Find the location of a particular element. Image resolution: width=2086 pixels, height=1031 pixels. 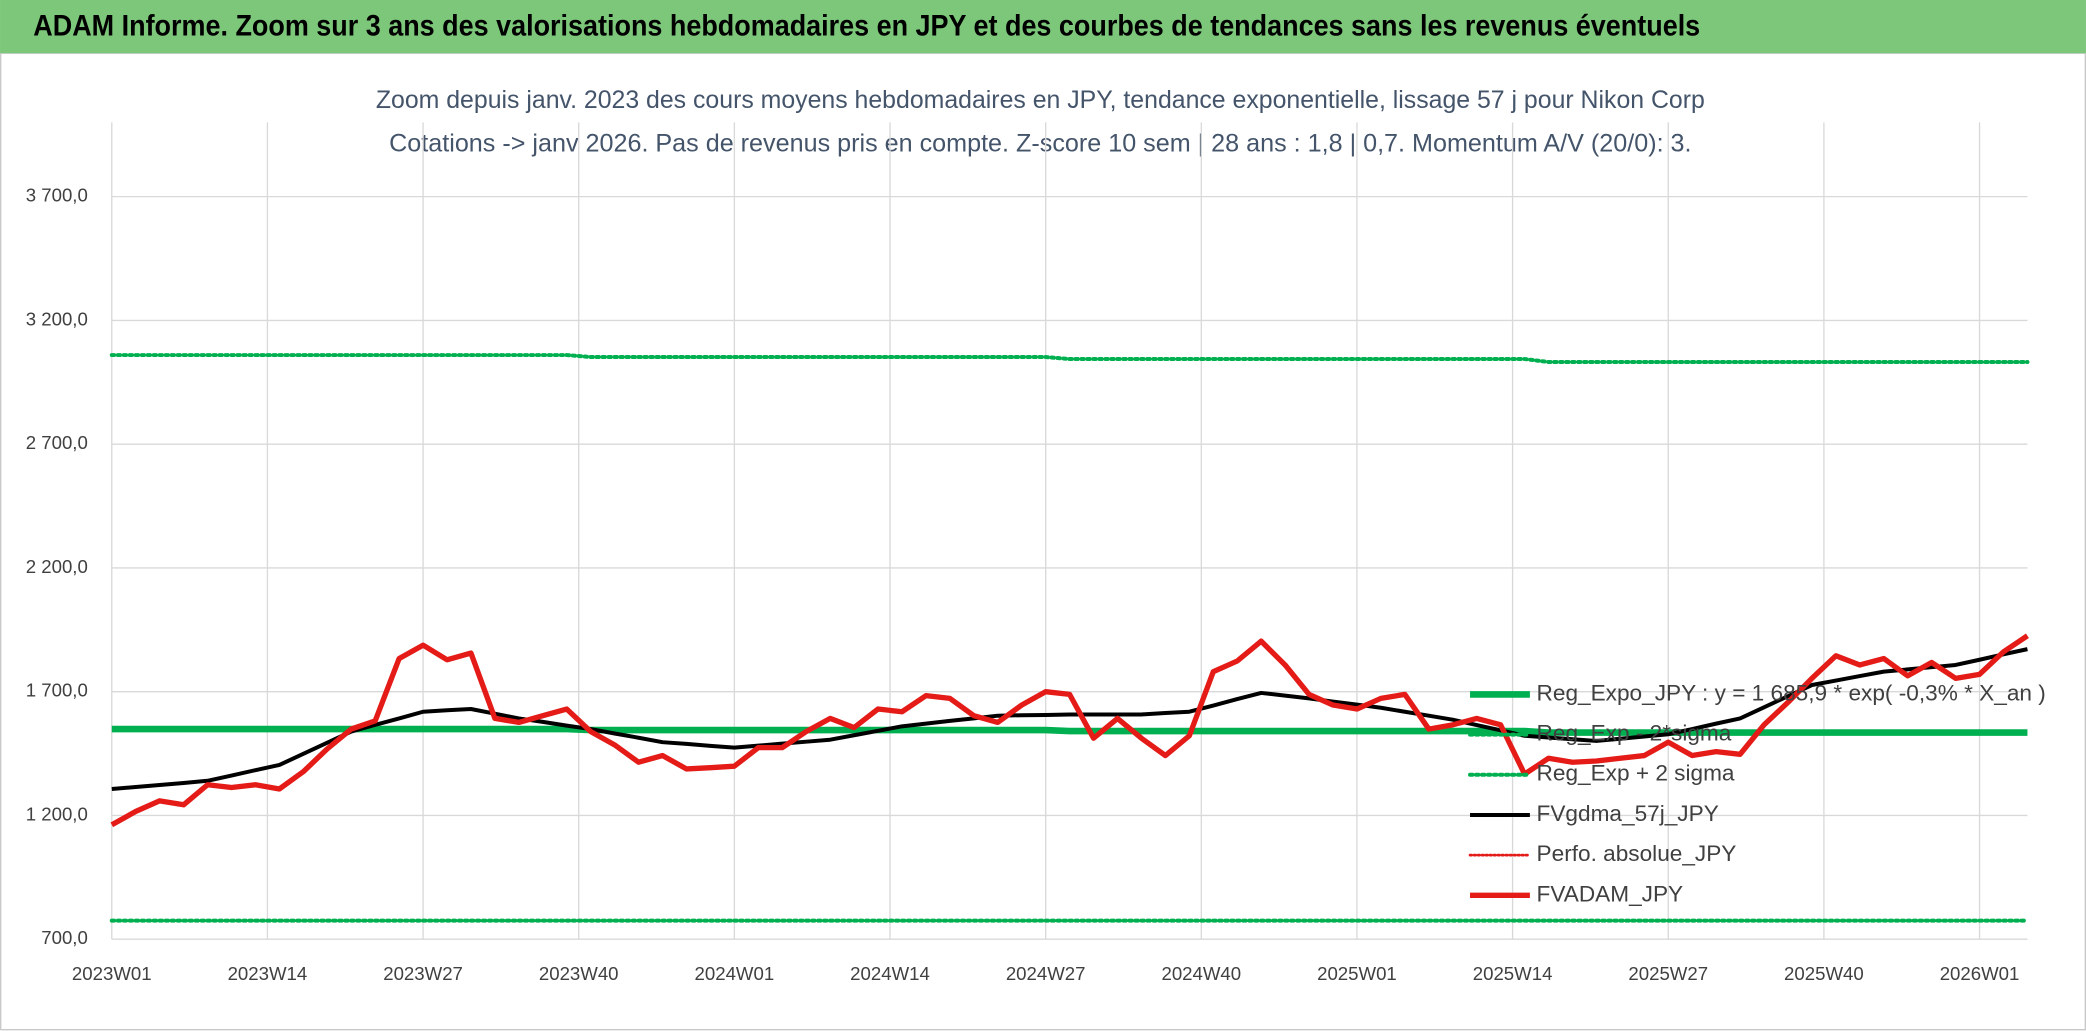

x-tick-label: 2024W14 is located at coordinates (890, 973).